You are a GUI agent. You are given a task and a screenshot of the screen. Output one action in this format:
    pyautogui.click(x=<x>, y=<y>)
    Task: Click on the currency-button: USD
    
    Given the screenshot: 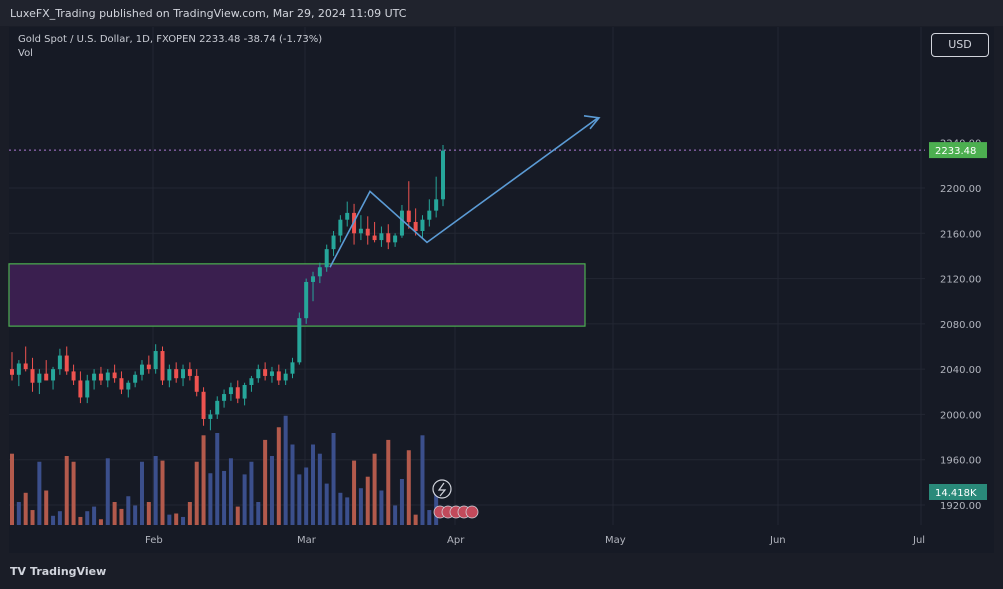 What is the action you would take?
    pyautogui.click(x=960, y=45)
    